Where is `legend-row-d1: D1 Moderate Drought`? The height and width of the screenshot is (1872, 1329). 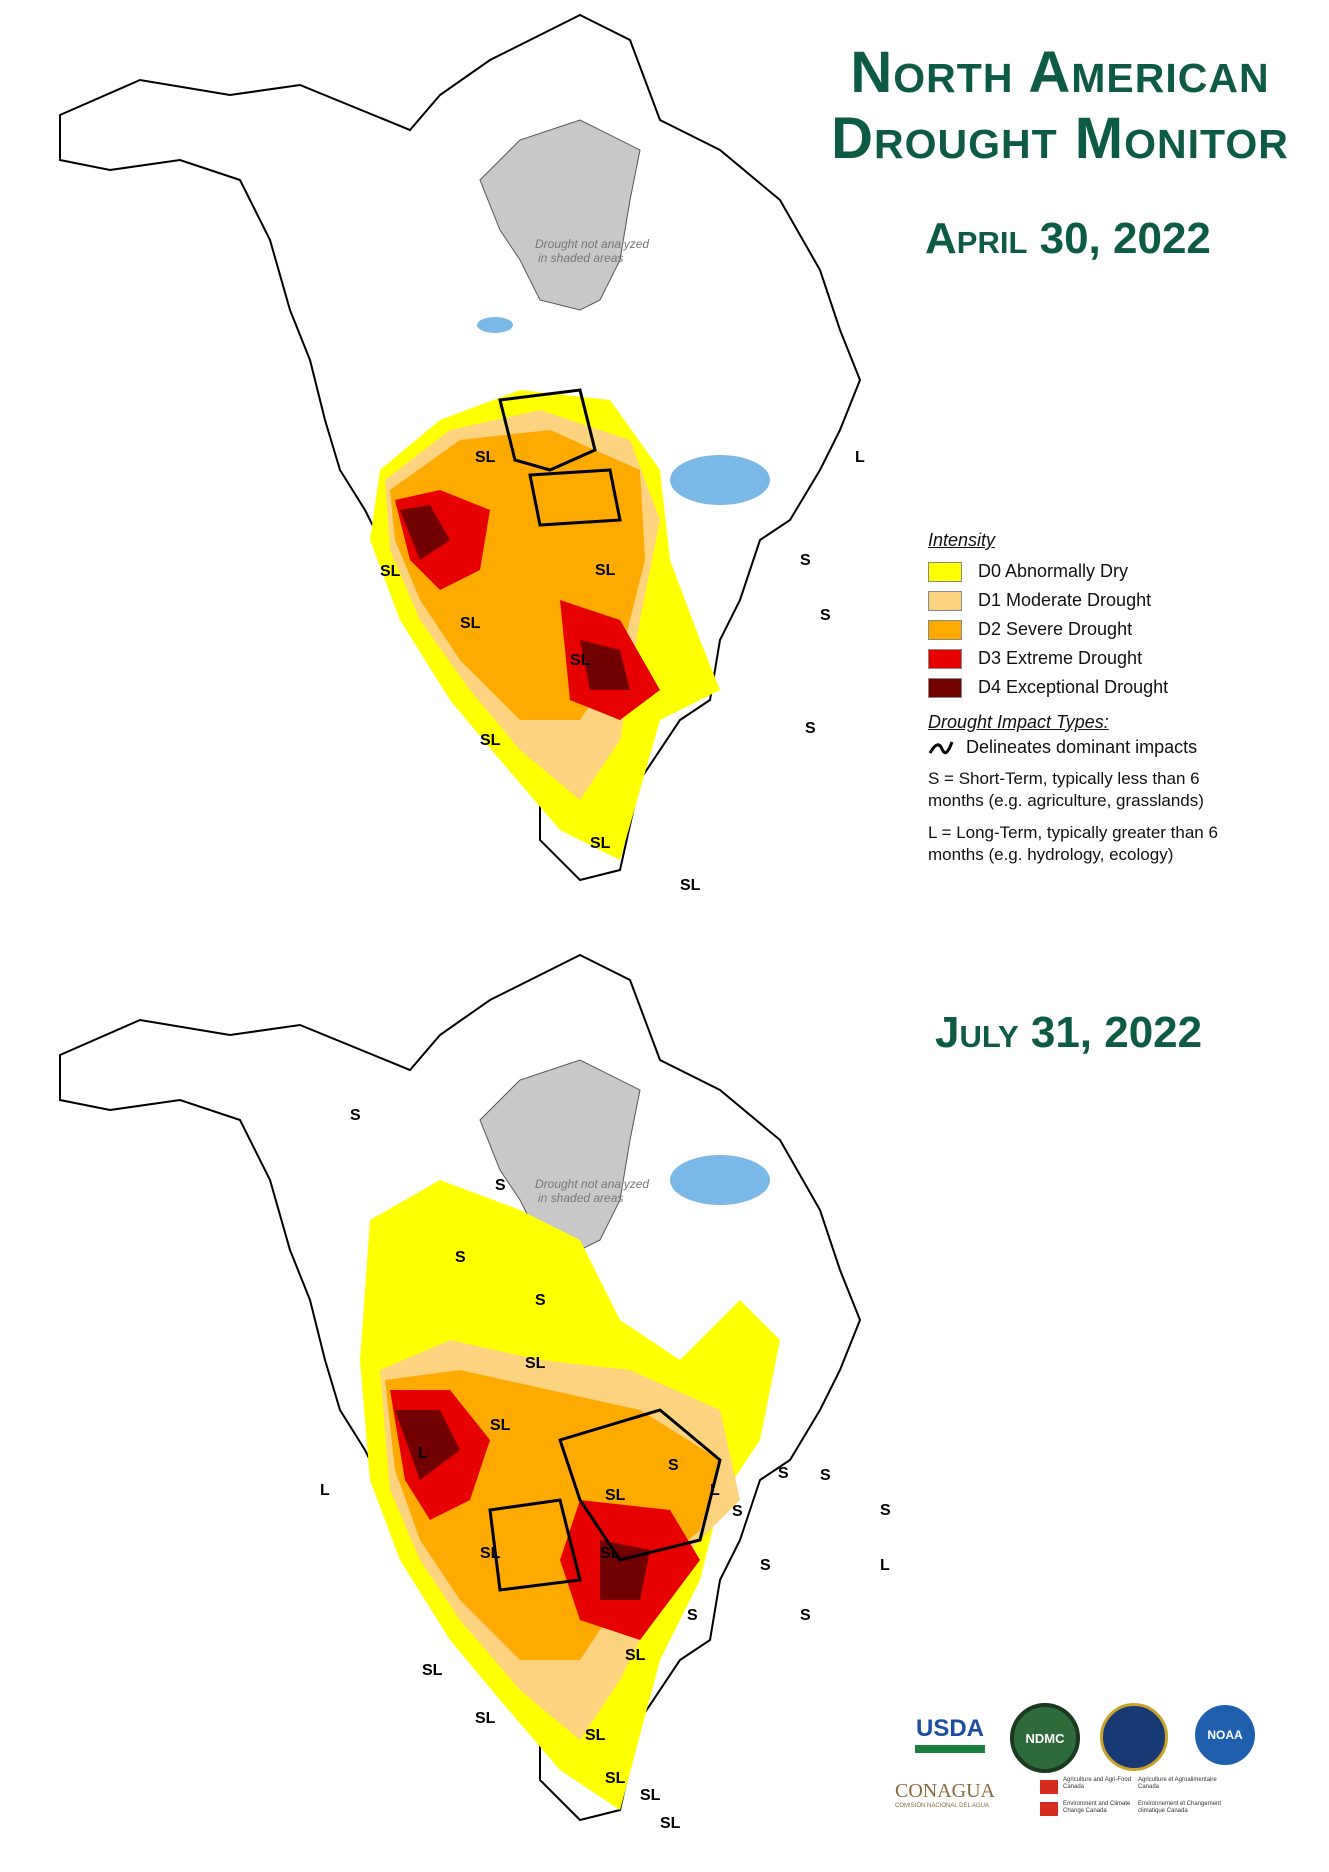 legend-row-d1: D1 Moderate Drought is located at coordinates (1093, 600).